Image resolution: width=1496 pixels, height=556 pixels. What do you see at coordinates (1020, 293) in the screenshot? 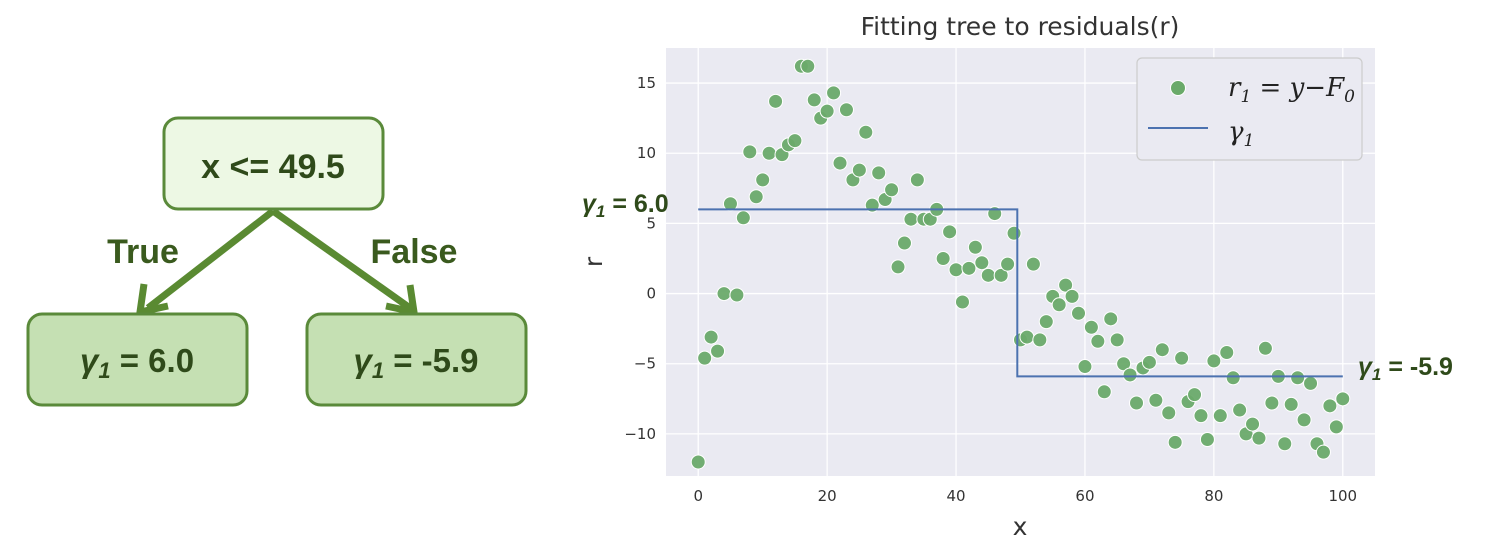
I see `gamma-step-line` at bounding box center [1020, 293].